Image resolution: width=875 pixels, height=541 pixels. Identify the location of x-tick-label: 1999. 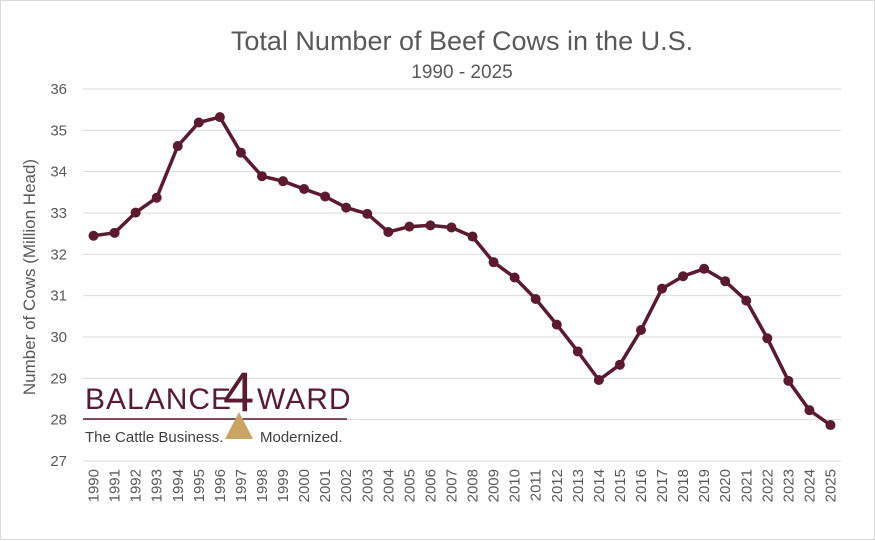
(283, 485).